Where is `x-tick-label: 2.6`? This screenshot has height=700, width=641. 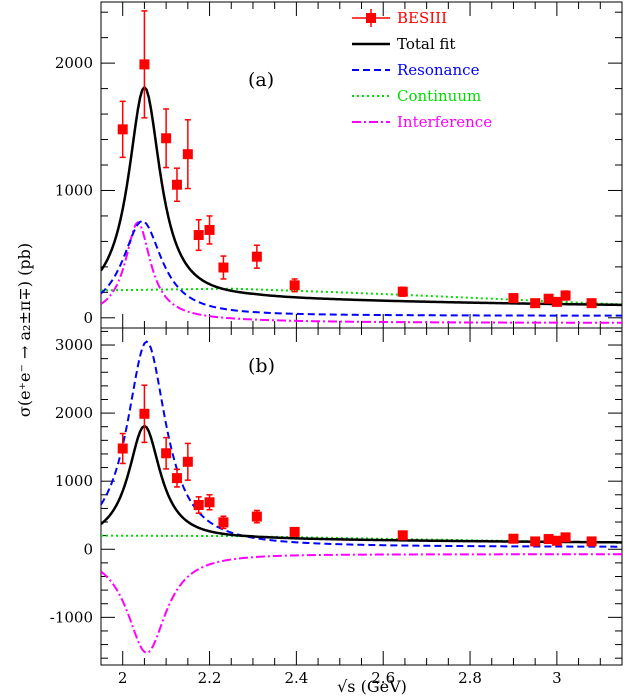 x-tick-label: 2.6 is located at coordinates (383, 678).